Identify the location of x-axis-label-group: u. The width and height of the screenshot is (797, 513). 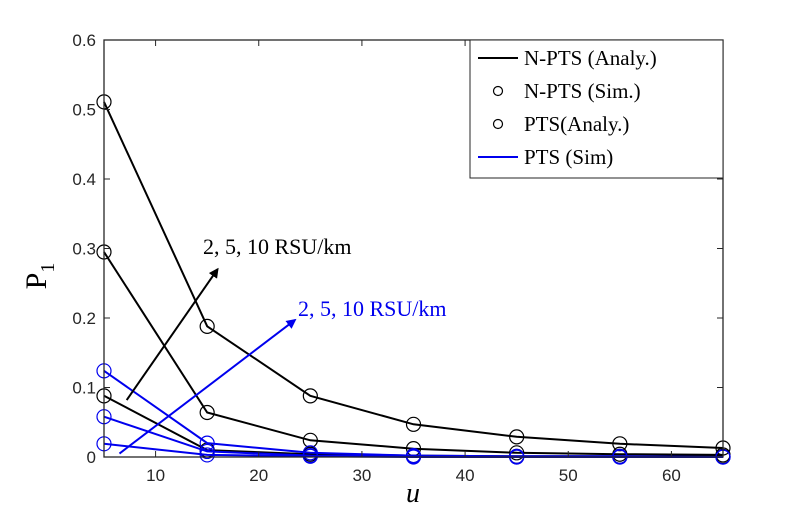
(413, 493).